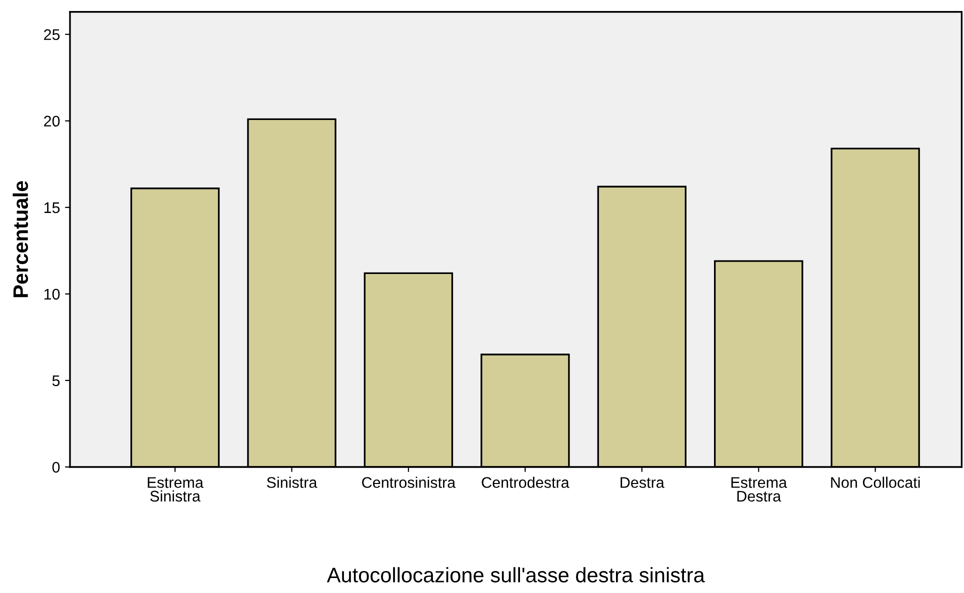 Image resolution: width=964 pixels, height=593 pixels. What do you see at coordinates (176, 489) in the screenshot?
I see `x-tick-label: Estrema Sinistra` at bounding box center [176, 489].